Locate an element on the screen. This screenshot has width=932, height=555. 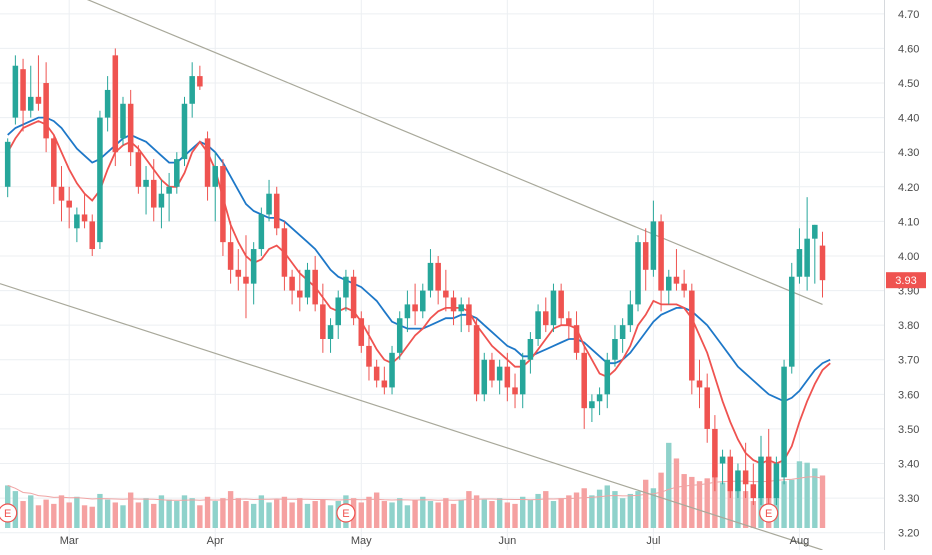
price-tick-label: 3.40 is located at coordinates (908, 465).